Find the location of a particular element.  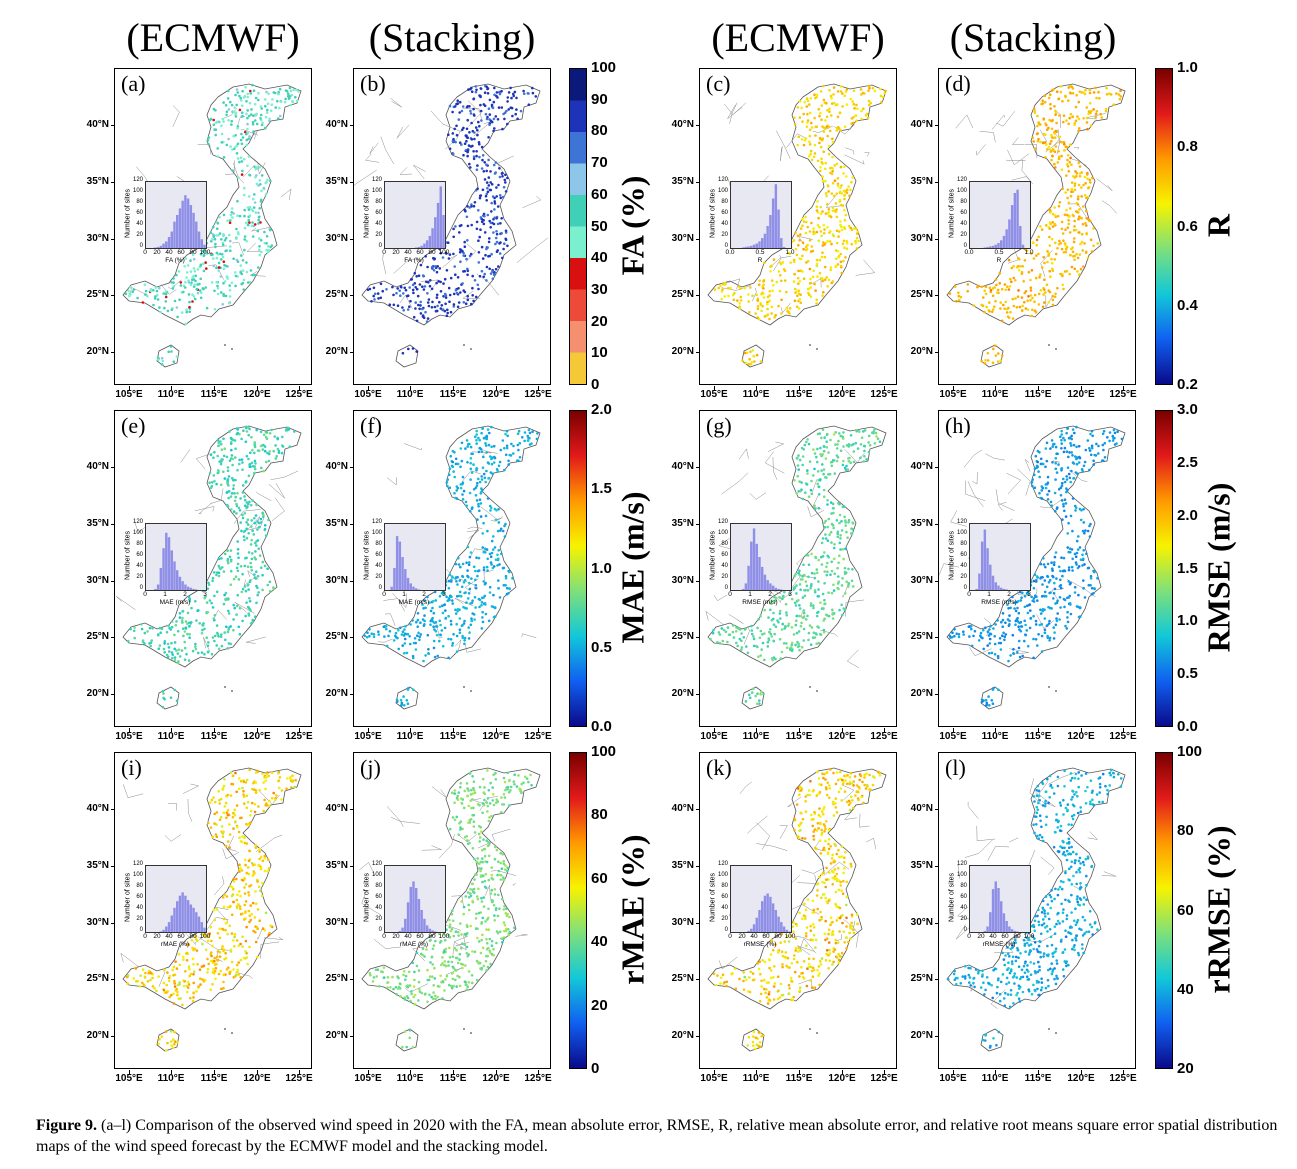

mainland-outline is located at coordinates (1036, 204).